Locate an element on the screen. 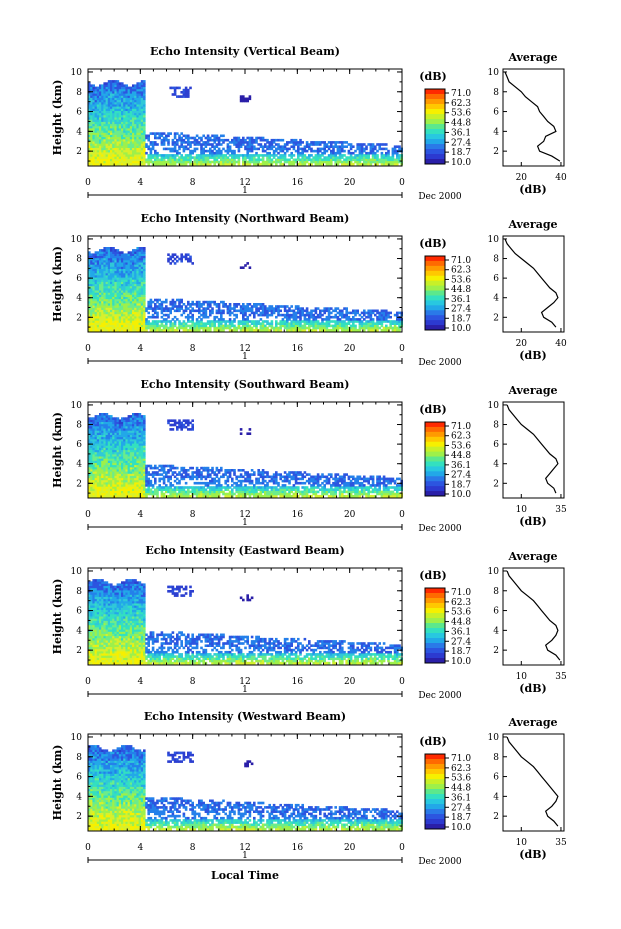 The width and height of the screenshot is (621, 929). avg-y-tick-label: 2 is located at coordinates (496, 318).